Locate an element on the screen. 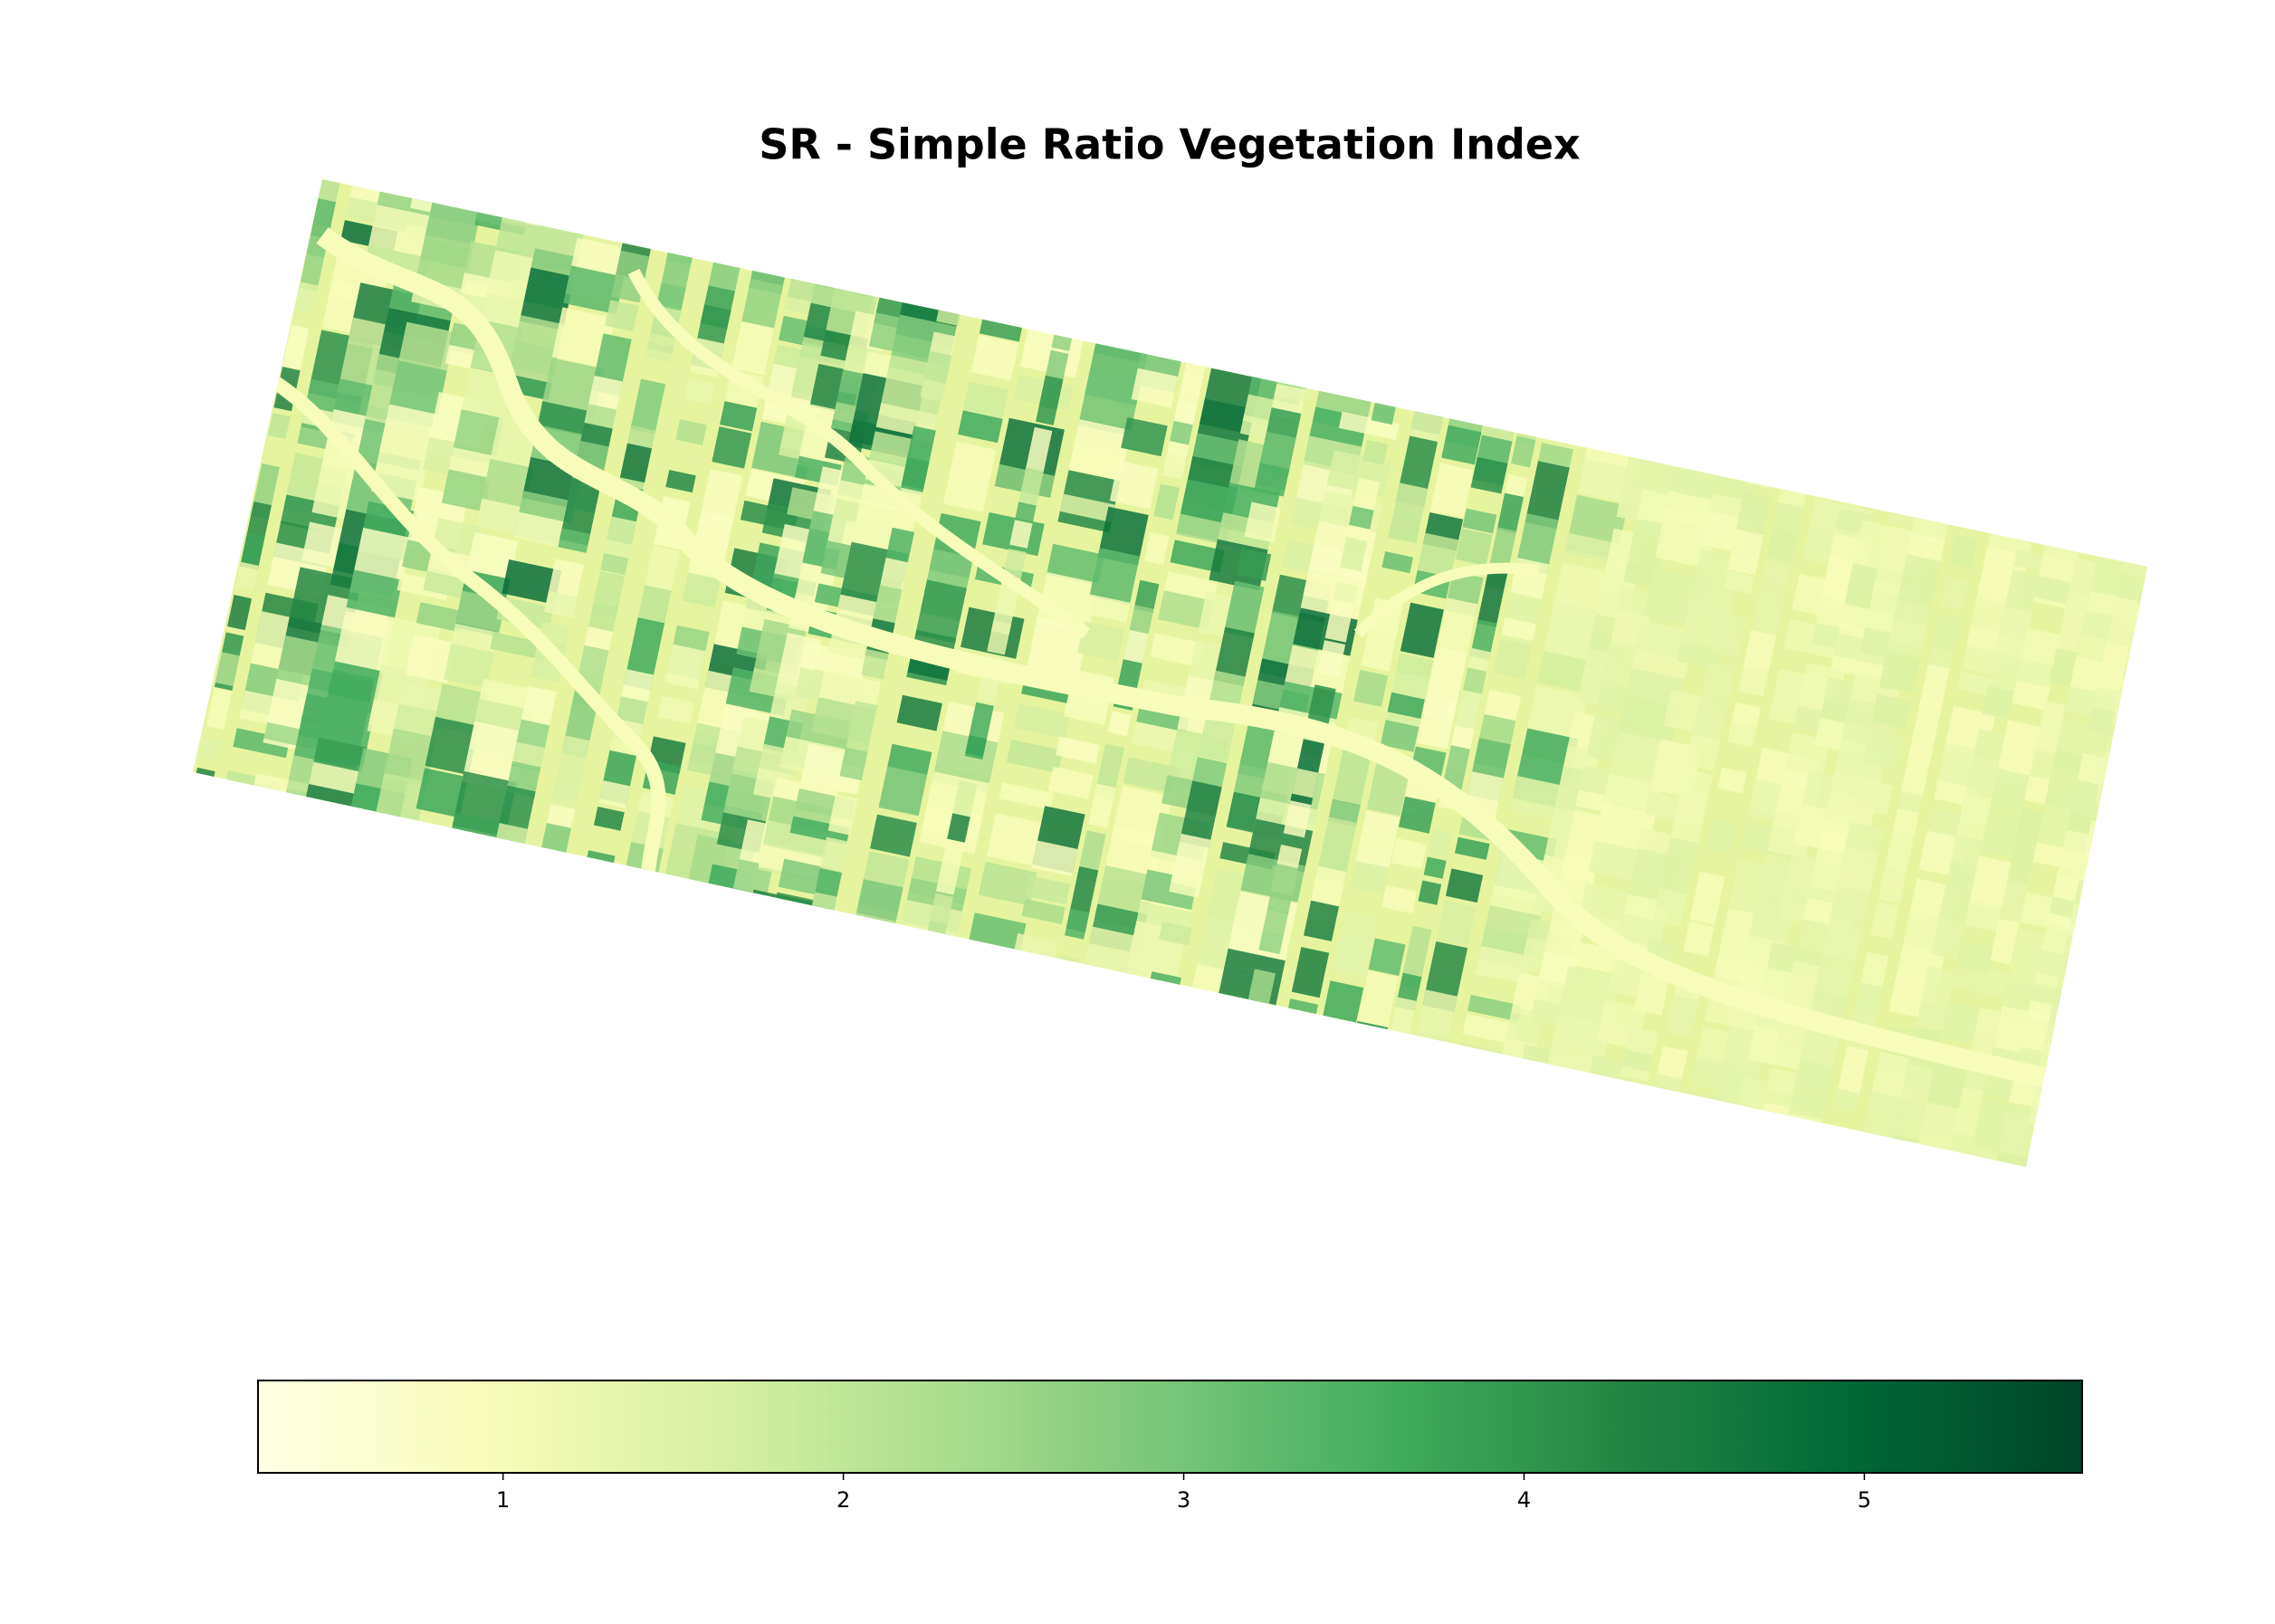  colorbar-fill is located at coordinates (1170, 1427).